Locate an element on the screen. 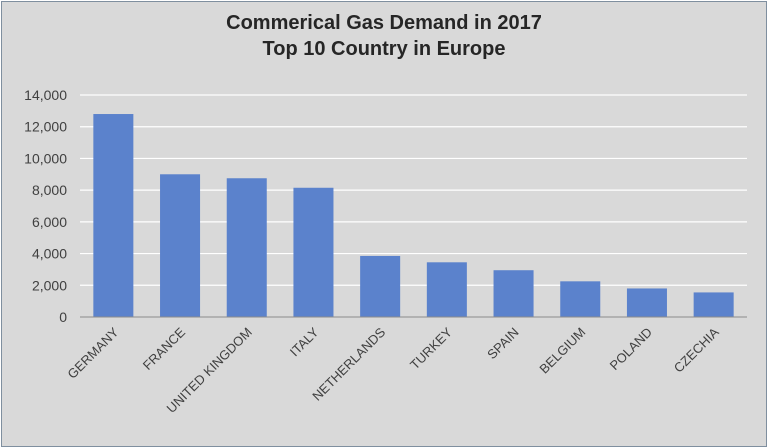  x-tick-label: GERMANY is located at coordinates (92, 352).